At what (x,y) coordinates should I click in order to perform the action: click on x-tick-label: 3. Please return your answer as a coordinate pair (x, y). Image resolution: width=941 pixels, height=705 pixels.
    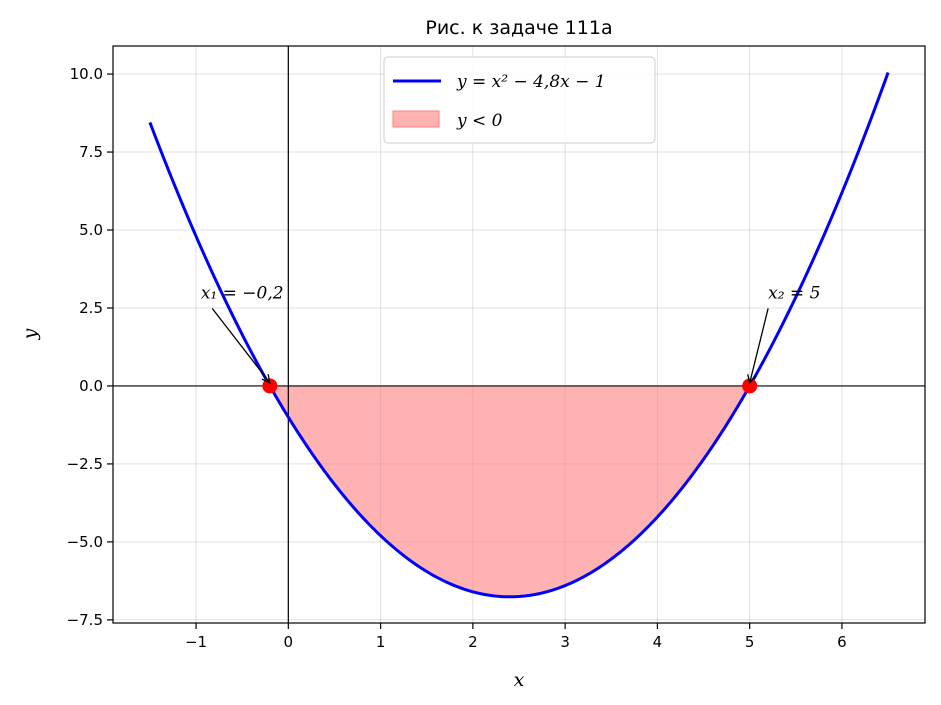
    Looking at the image, I should click on (565, 642).